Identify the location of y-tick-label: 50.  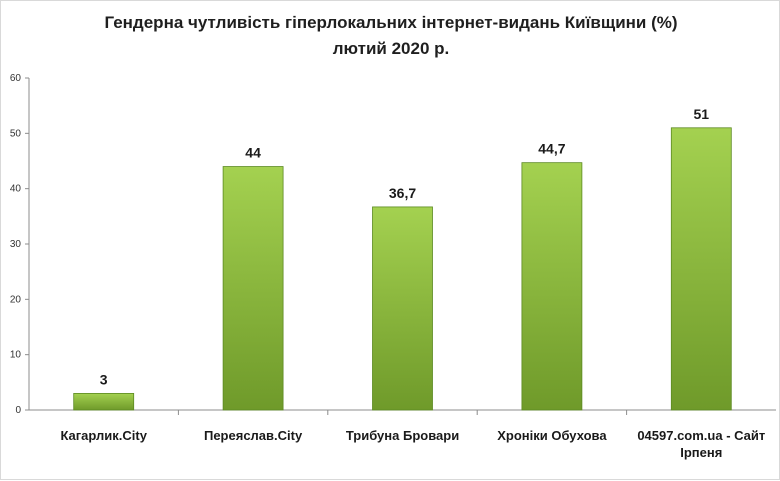
(16, 133).